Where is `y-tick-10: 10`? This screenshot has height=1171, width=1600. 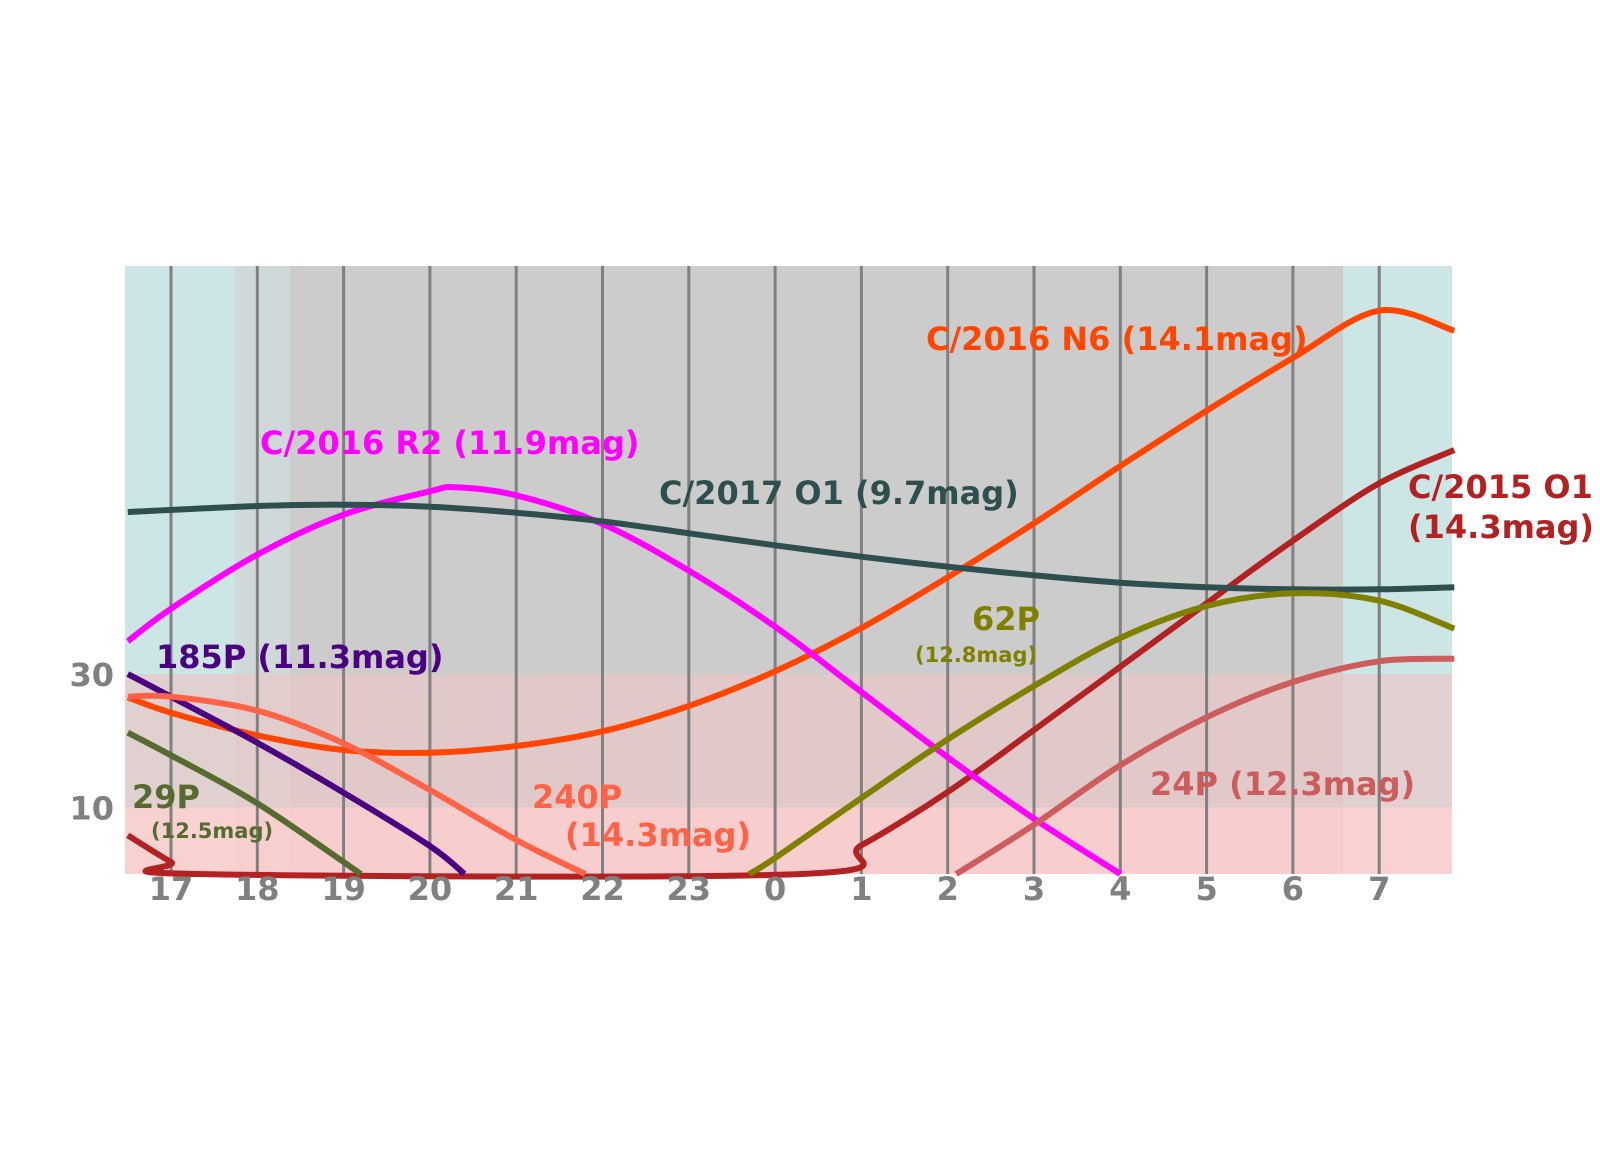 y-tick-10: 10 is located at coordinates (91, 808).